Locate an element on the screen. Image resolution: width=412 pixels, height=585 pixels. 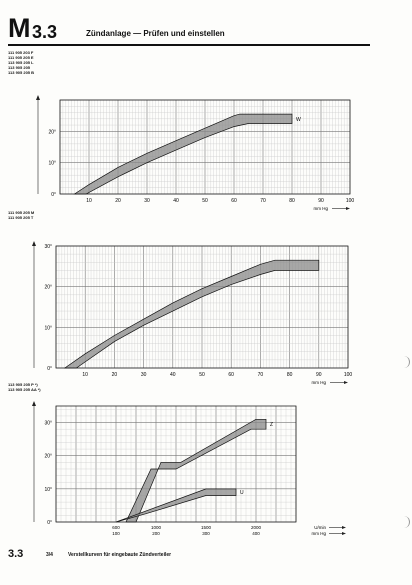
section-title: Zündanlage — Prüfen und einstellen is located at coordinates (155, 33).